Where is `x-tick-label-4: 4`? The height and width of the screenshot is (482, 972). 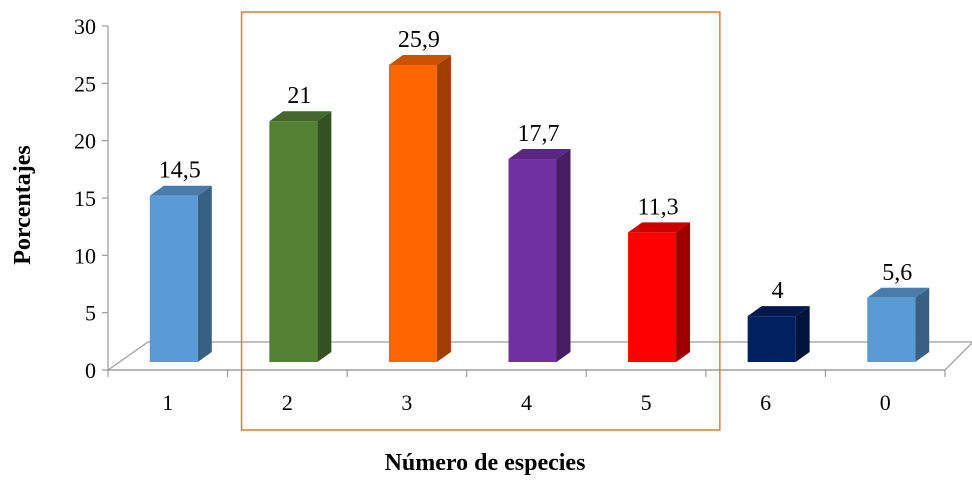
x-tick-label-4: 4 is located at coordinates (526, 402).